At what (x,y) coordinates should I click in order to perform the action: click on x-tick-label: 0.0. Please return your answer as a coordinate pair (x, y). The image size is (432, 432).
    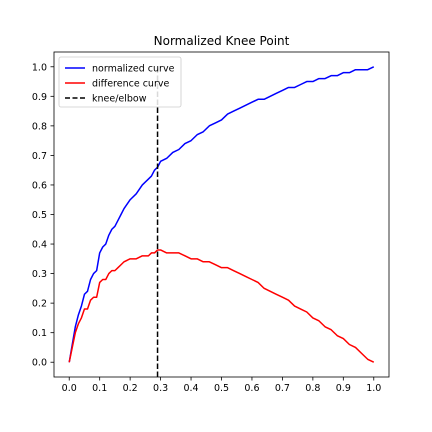
    Looking at the image, I should click on (69, 388).